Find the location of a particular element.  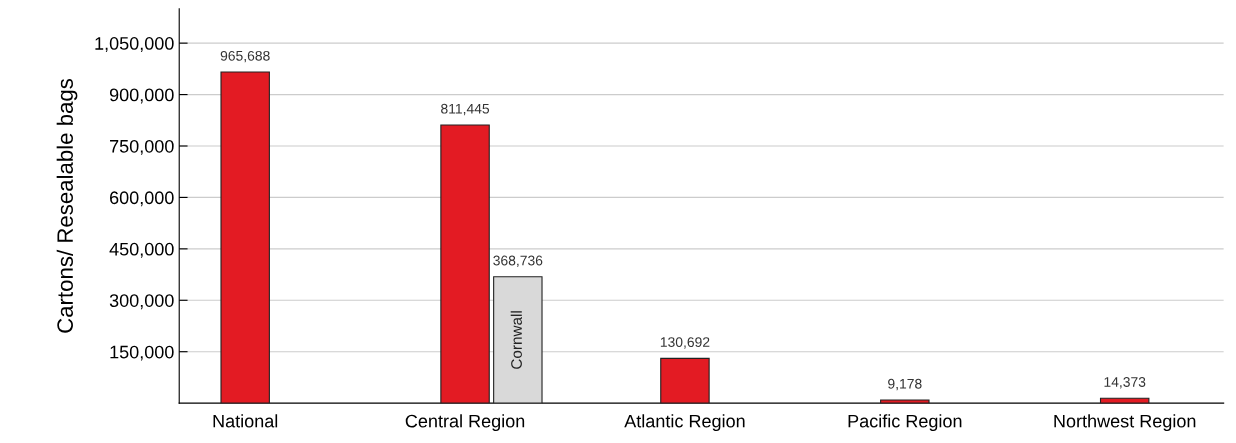

x-tick-label: Central Region is located at coordinates (465, 423).